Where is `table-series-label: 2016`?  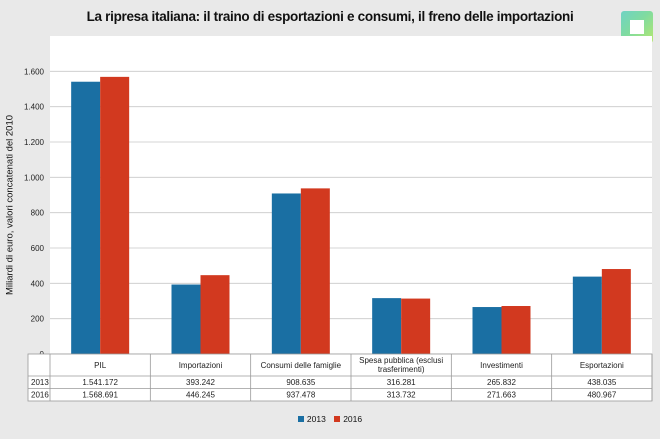
table-series-label: 2016 is located at coordinates (40, 395).